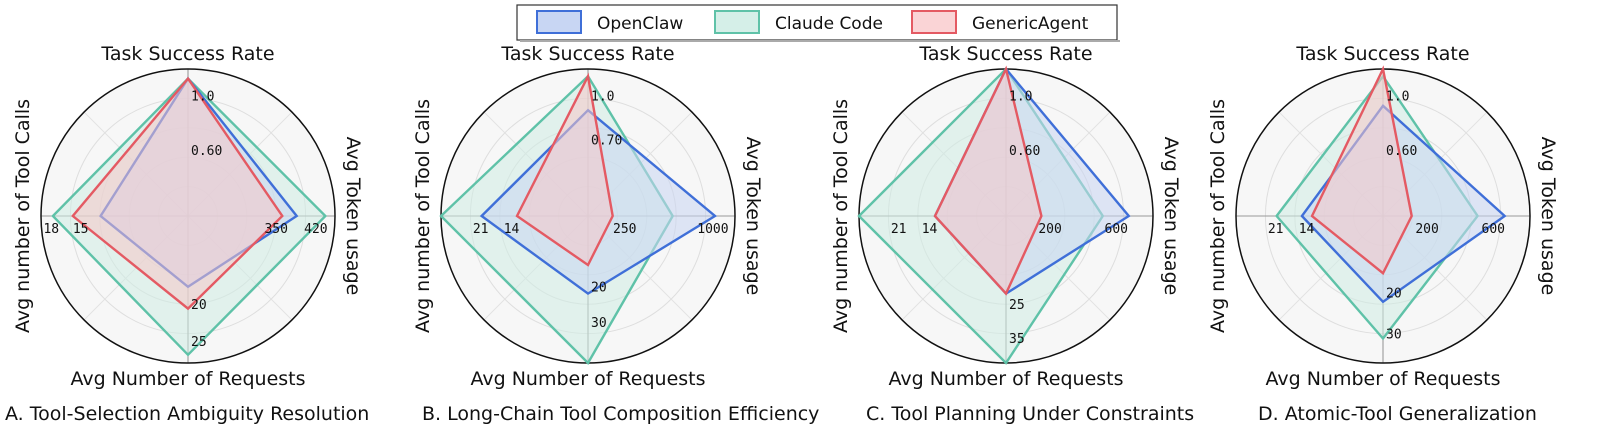 This screenshot has height=445, width=1606. What do you see at coordinates (934, 22) in the screenshot?
I see `legend-swatch-genericagent` at bounding box center [934, 22].